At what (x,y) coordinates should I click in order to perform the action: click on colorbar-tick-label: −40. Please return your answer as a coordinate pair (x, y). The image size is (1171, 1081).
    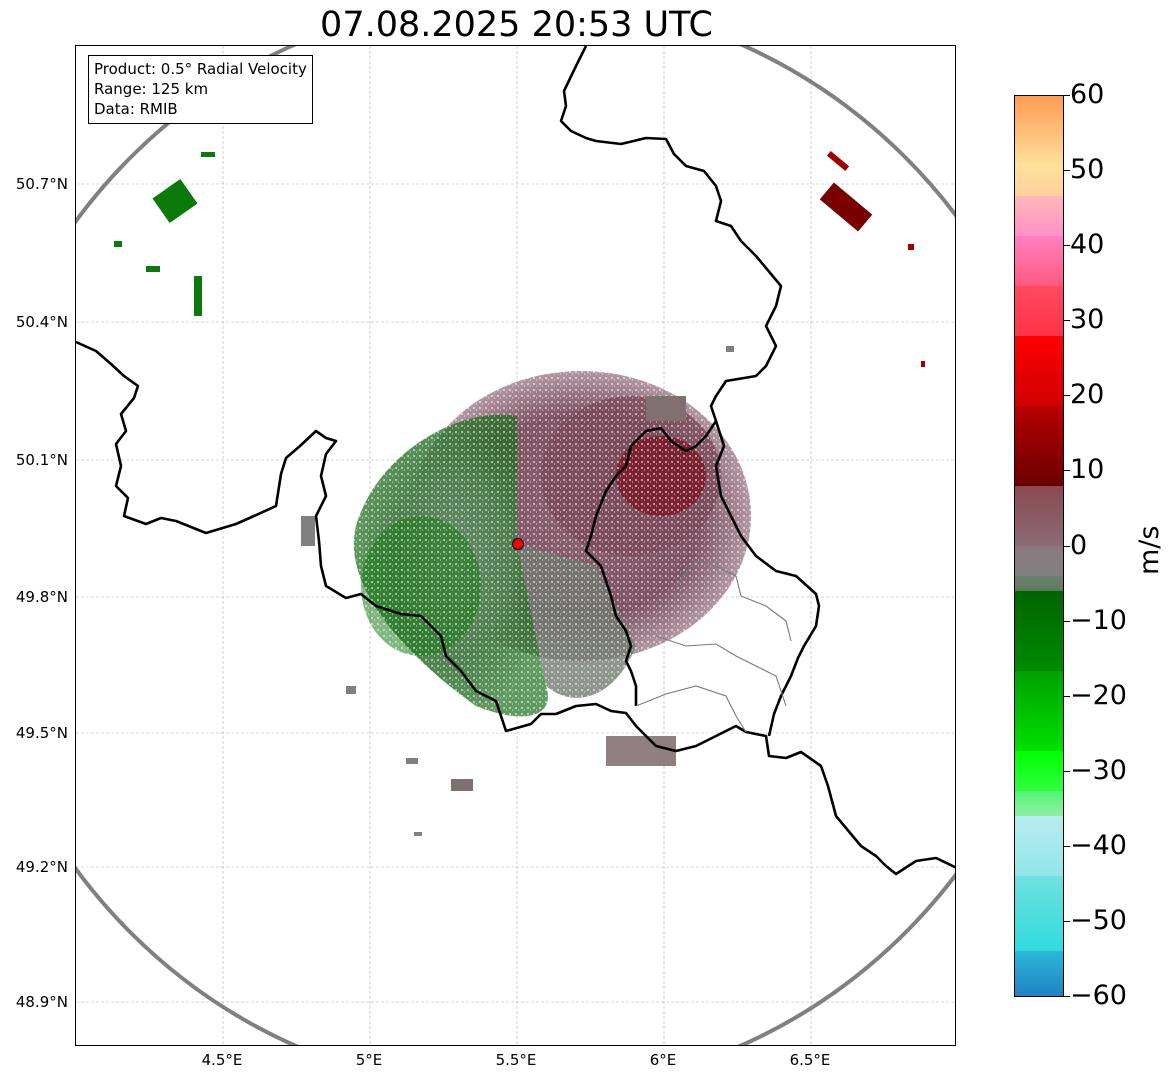
    Looking at the image, I should click on (1098, 845).